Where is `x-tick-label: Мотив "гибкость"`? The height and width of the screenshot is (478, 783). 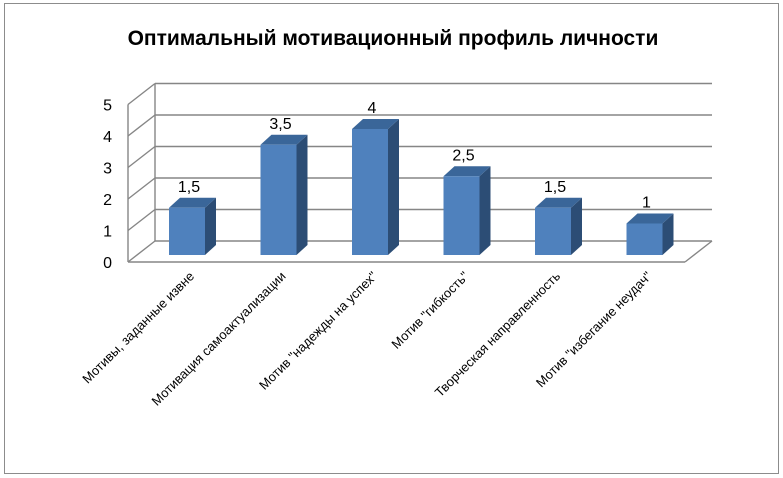 x-tick-label: Мотив "гибкость" is located at coordinates (429, 309).